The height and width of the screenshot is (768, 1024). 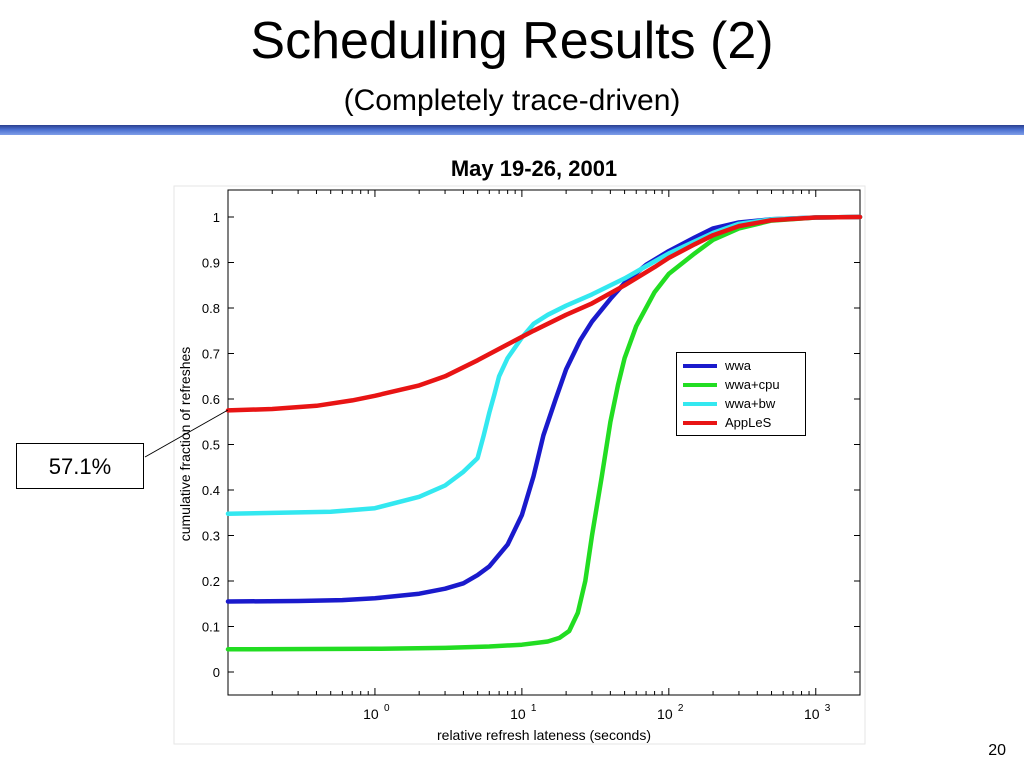 I want to click on y-tick-label: 0.7, so click(x=211, y=354).